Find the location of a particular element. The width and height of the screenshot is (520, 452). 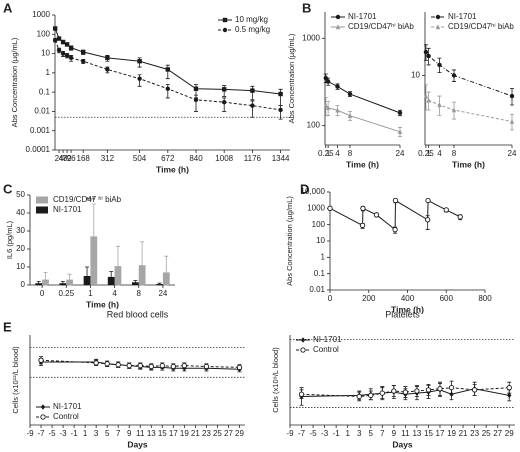

y-axis-label: Cells (x10⁹/L blood) is located at coordinates (275, 380).